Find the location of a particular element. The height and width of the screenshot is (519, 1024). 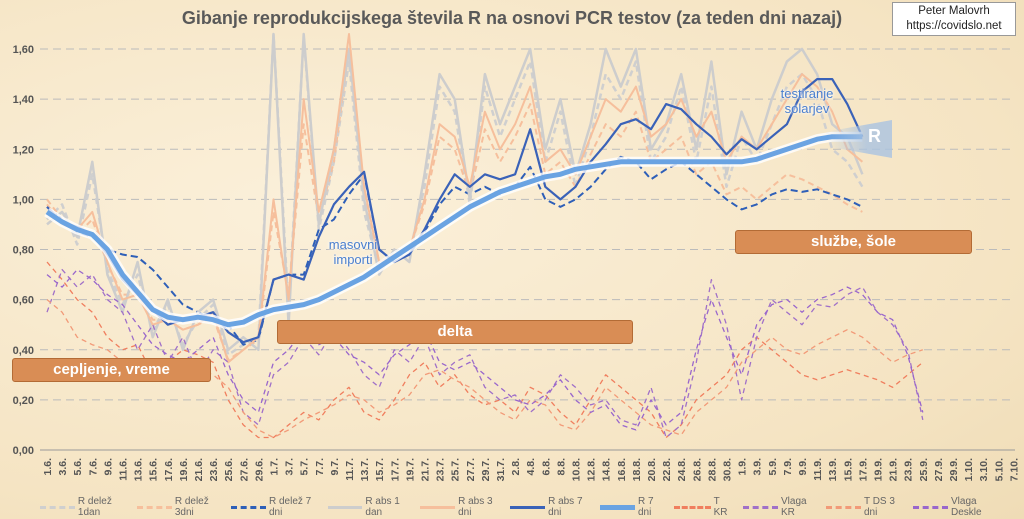

x-tick-label: 12.8. is located at coordinates (592, 469).